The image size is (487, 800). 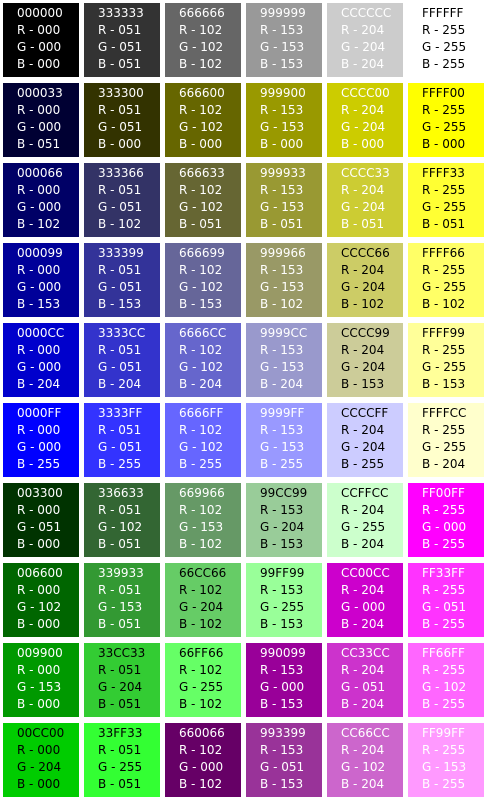 I want to click on color-swatch: 3333FF R - 051 G - 051 B - 255, so click(x=122, y=440).